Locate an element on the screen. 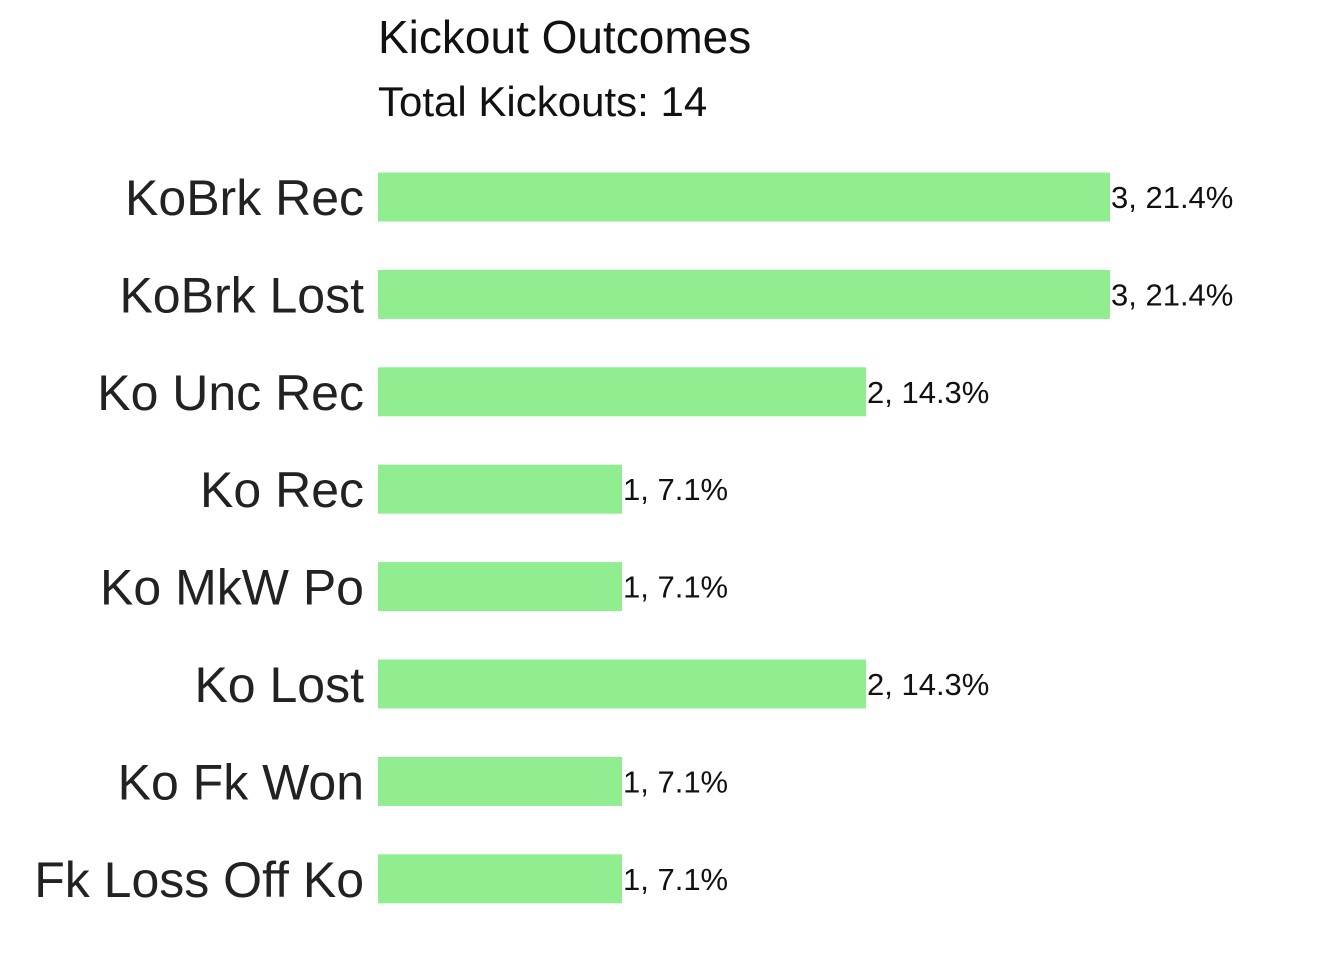 The image size is (1344, 960). category-label: KoBrk Rec is located at coordinates (244, 198).